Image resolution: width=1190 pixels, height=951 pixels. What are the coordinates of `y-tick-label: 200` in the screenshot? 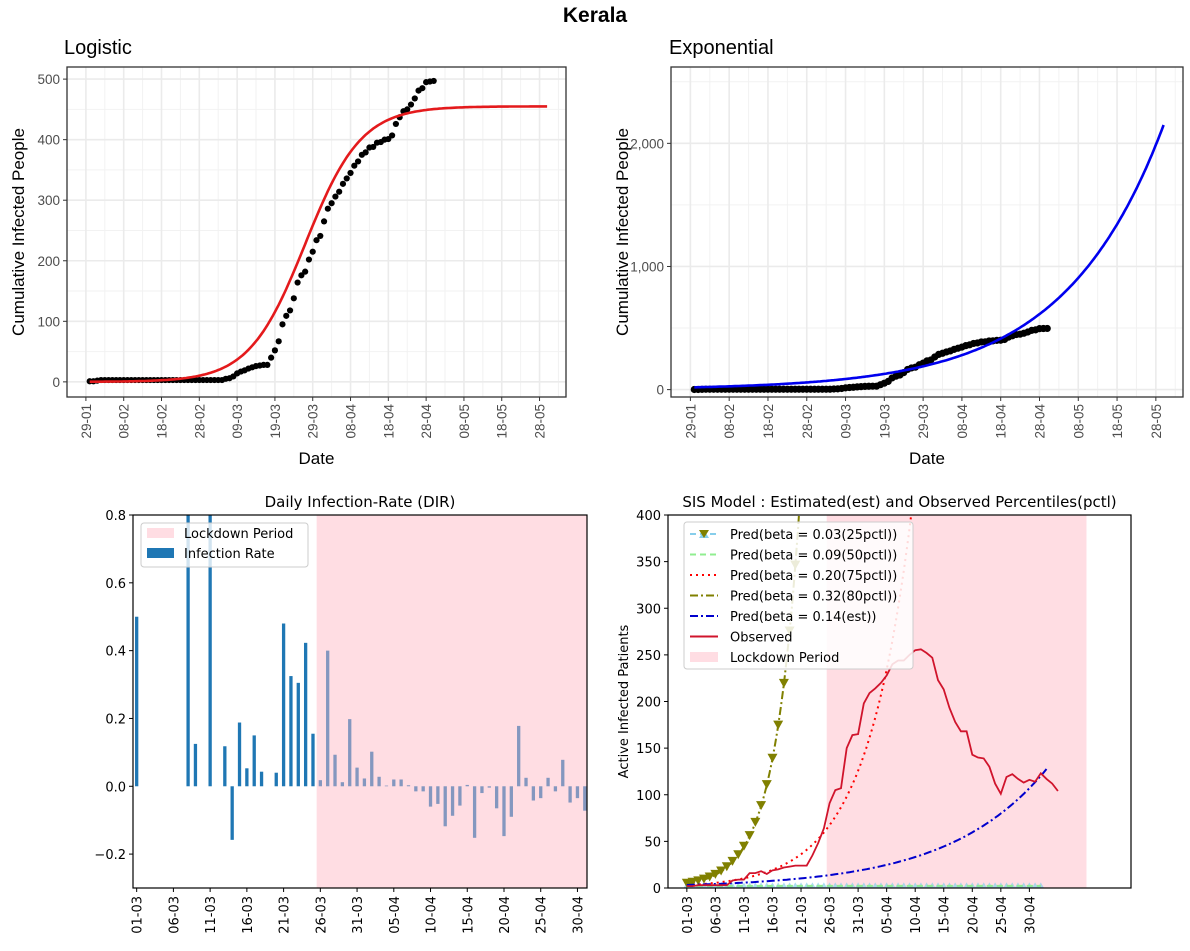 It's located at (48, 261).